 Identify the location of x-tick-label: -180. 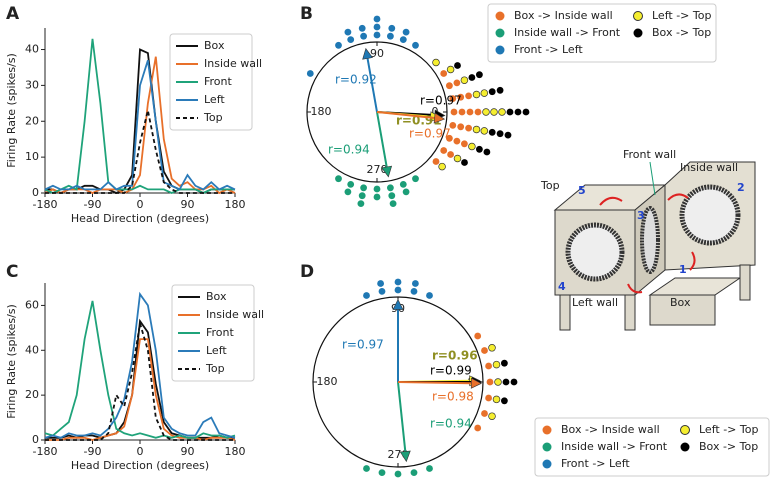
(45, 451).